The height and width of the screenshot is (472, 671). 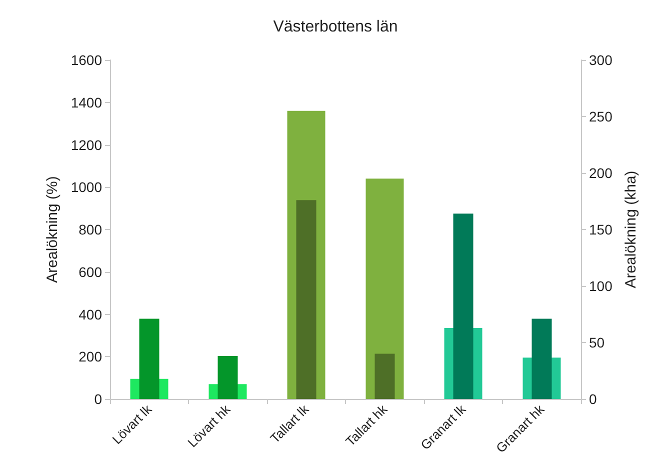 I want to click on y-tick-label: 600, so click(x=90, y=272).